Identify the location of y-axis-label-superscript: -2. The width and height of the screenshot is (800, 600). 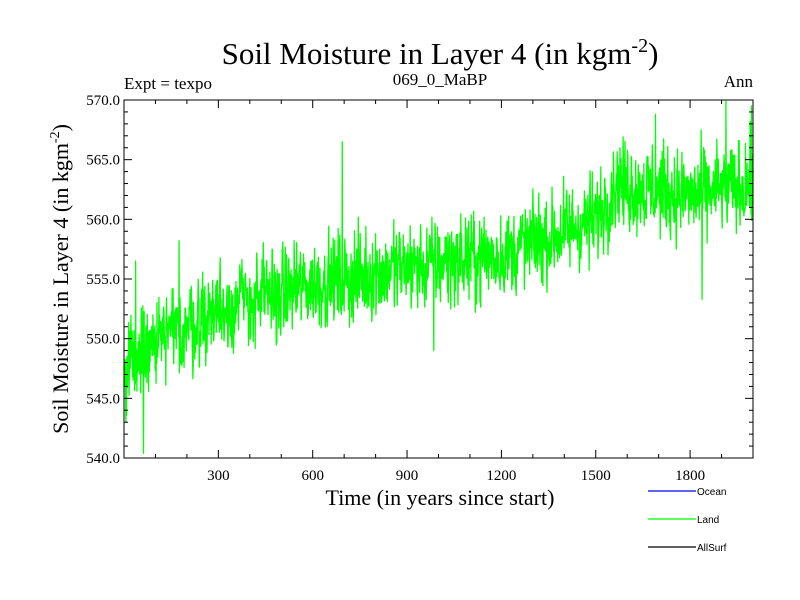
(55, 137).